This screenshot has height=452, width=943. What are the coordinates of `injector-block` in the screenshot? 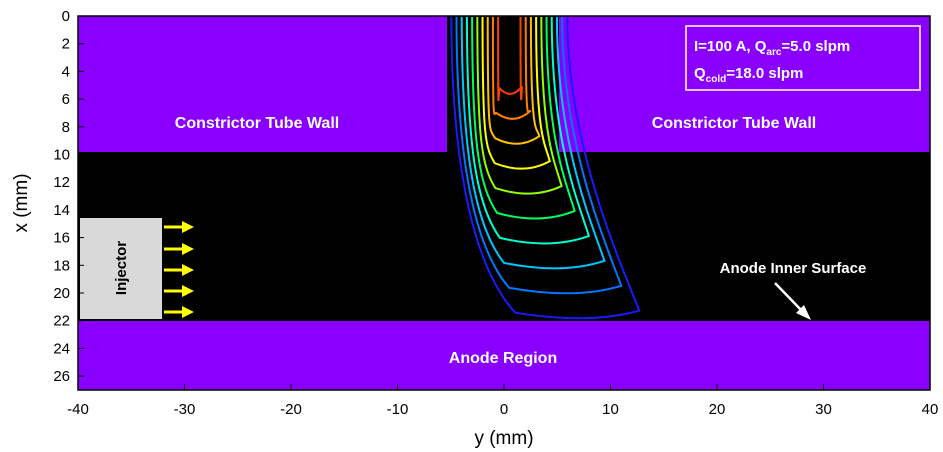 It's located at (121, 268).